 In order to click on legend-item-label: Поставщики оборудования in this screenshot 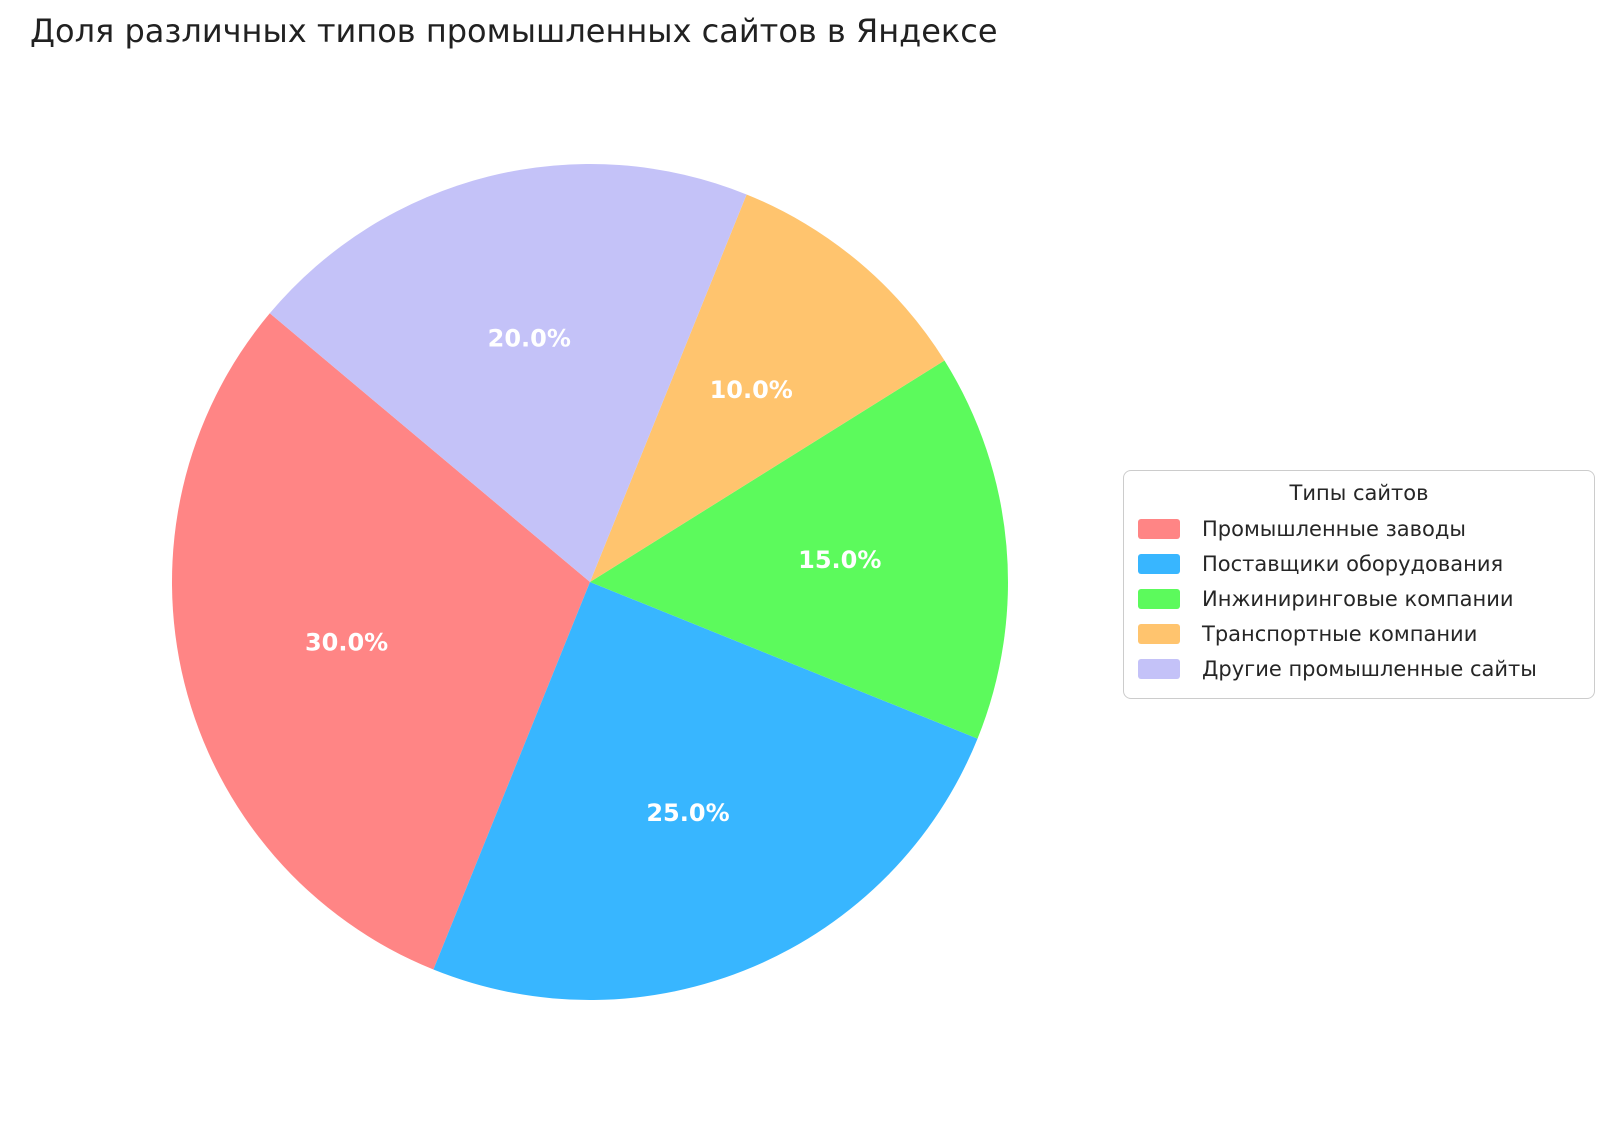, I will do `click(1353, 563)`.